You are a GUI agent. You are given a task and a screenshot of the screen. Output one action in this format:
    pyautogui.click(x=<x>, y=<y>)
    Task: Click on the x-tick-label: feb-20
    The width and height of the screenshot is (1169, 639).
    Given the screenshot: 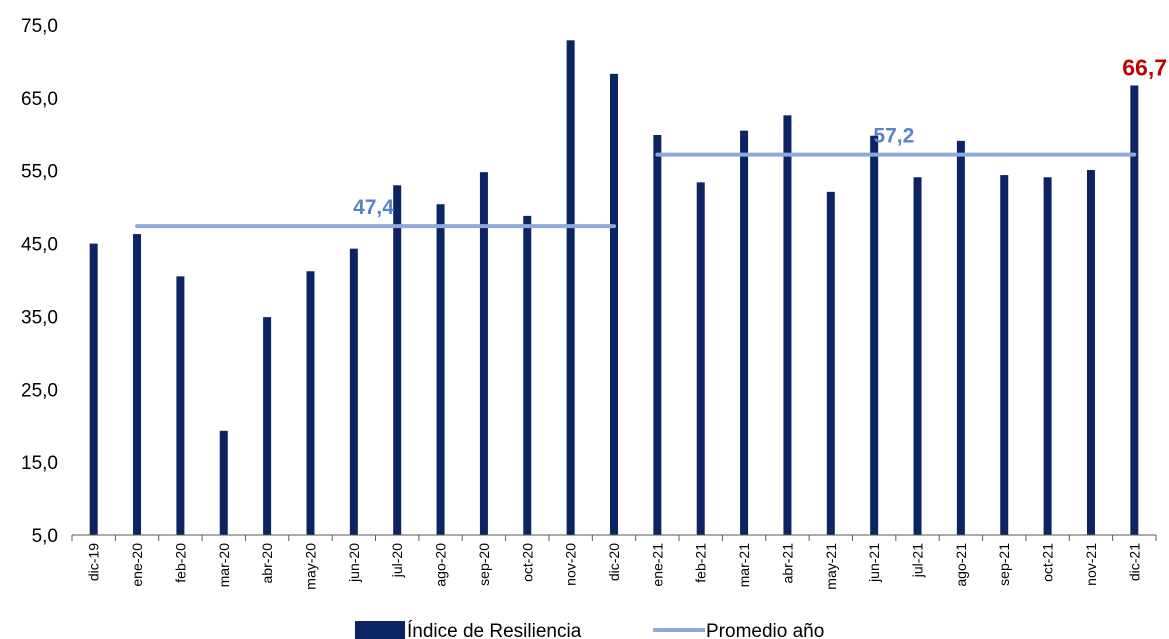 What is the action you would take?
    pyautogui.click(x=180, y=563)
    